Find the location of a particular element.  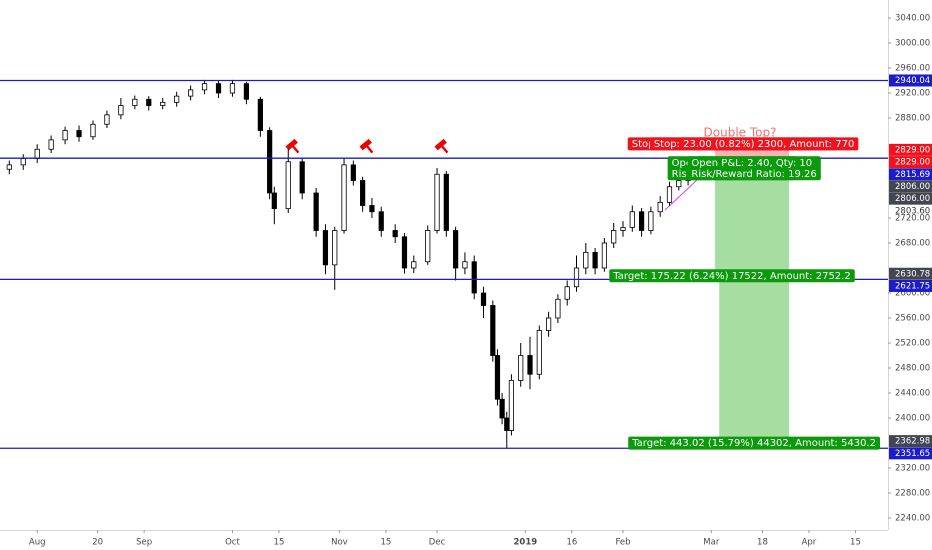

stop-label-text: Stop: 23.00 (0.82%) 2300, Amount: 770 is located at coordinates (754, 144).